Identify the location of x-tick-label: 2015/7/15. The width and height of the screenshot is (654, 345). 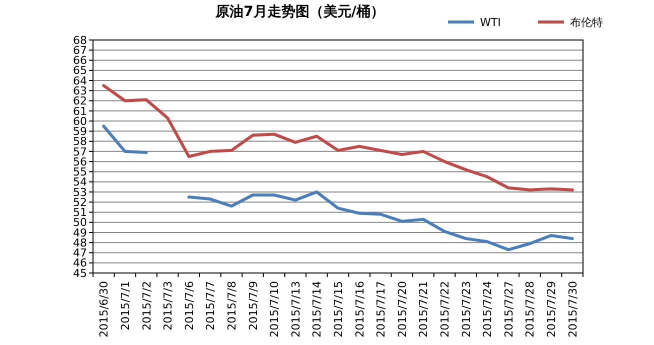
(338, 309).